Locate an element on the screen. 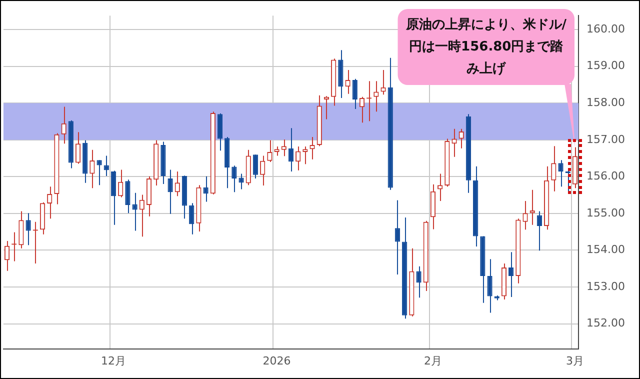 The width and height of the screenshot is (640, 379). x-tick-label: 2026 is located at coordinates (276, 361).